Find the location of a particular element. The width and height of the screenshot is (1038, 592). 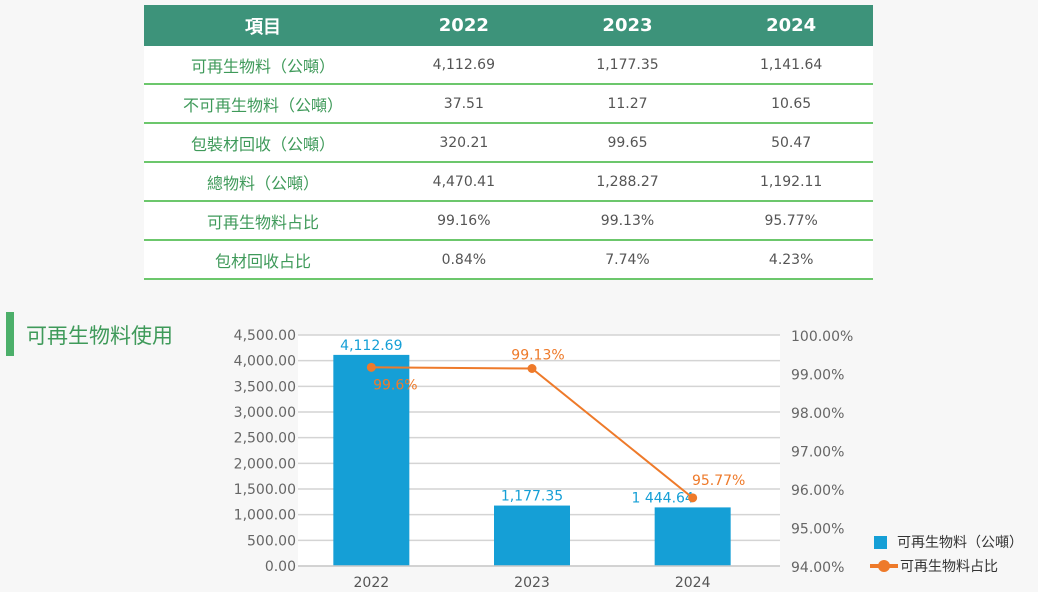

right-tick-label: 94.00% is located at coordinates (817, 568).